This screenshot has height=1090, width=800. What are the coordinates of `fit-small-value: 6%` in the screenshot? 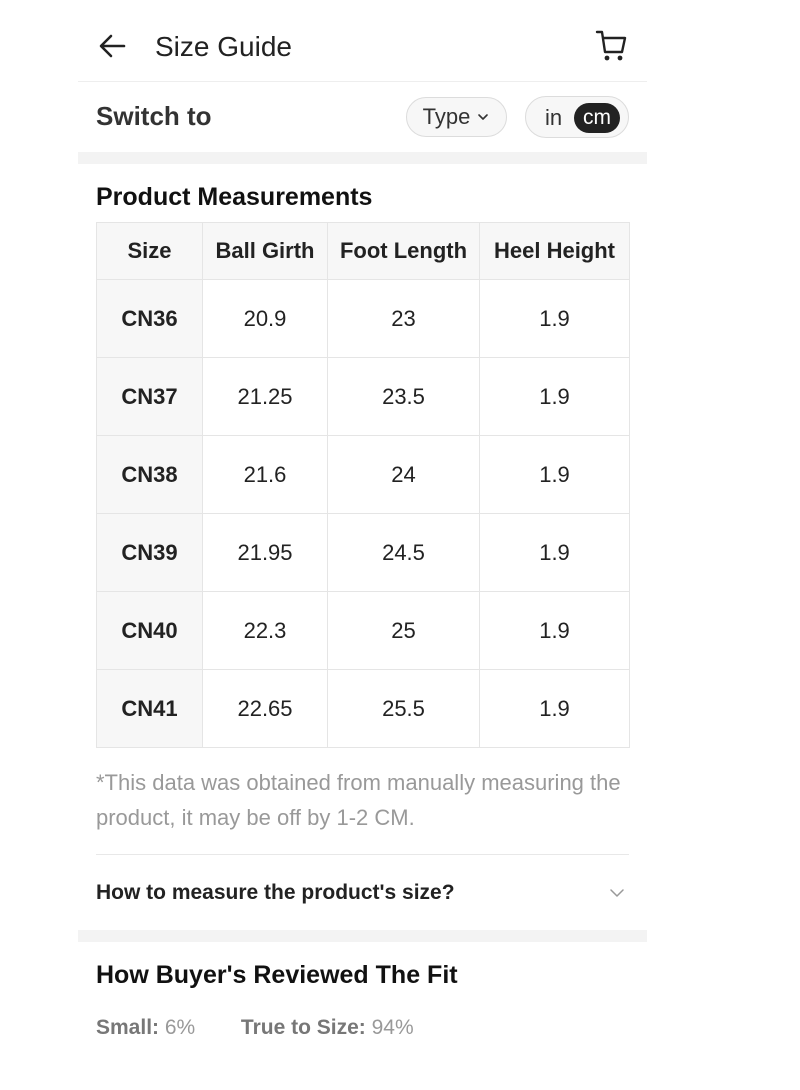 It's located at (180, 1027).